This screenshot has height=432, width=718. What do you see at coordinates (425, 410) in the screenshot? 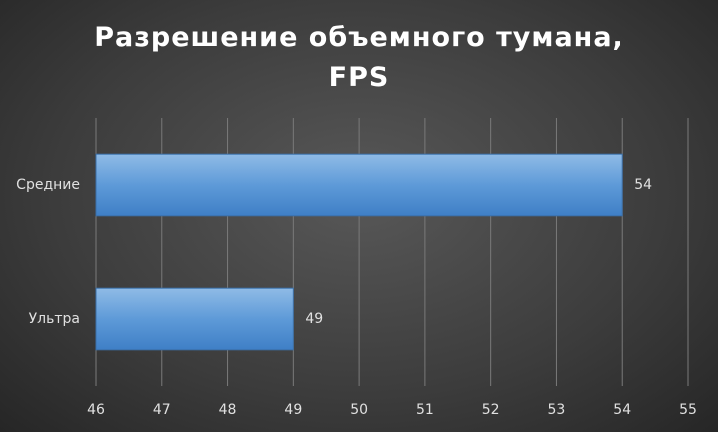
I see `x-tick-label: 51` at bounding box center [425, 410].